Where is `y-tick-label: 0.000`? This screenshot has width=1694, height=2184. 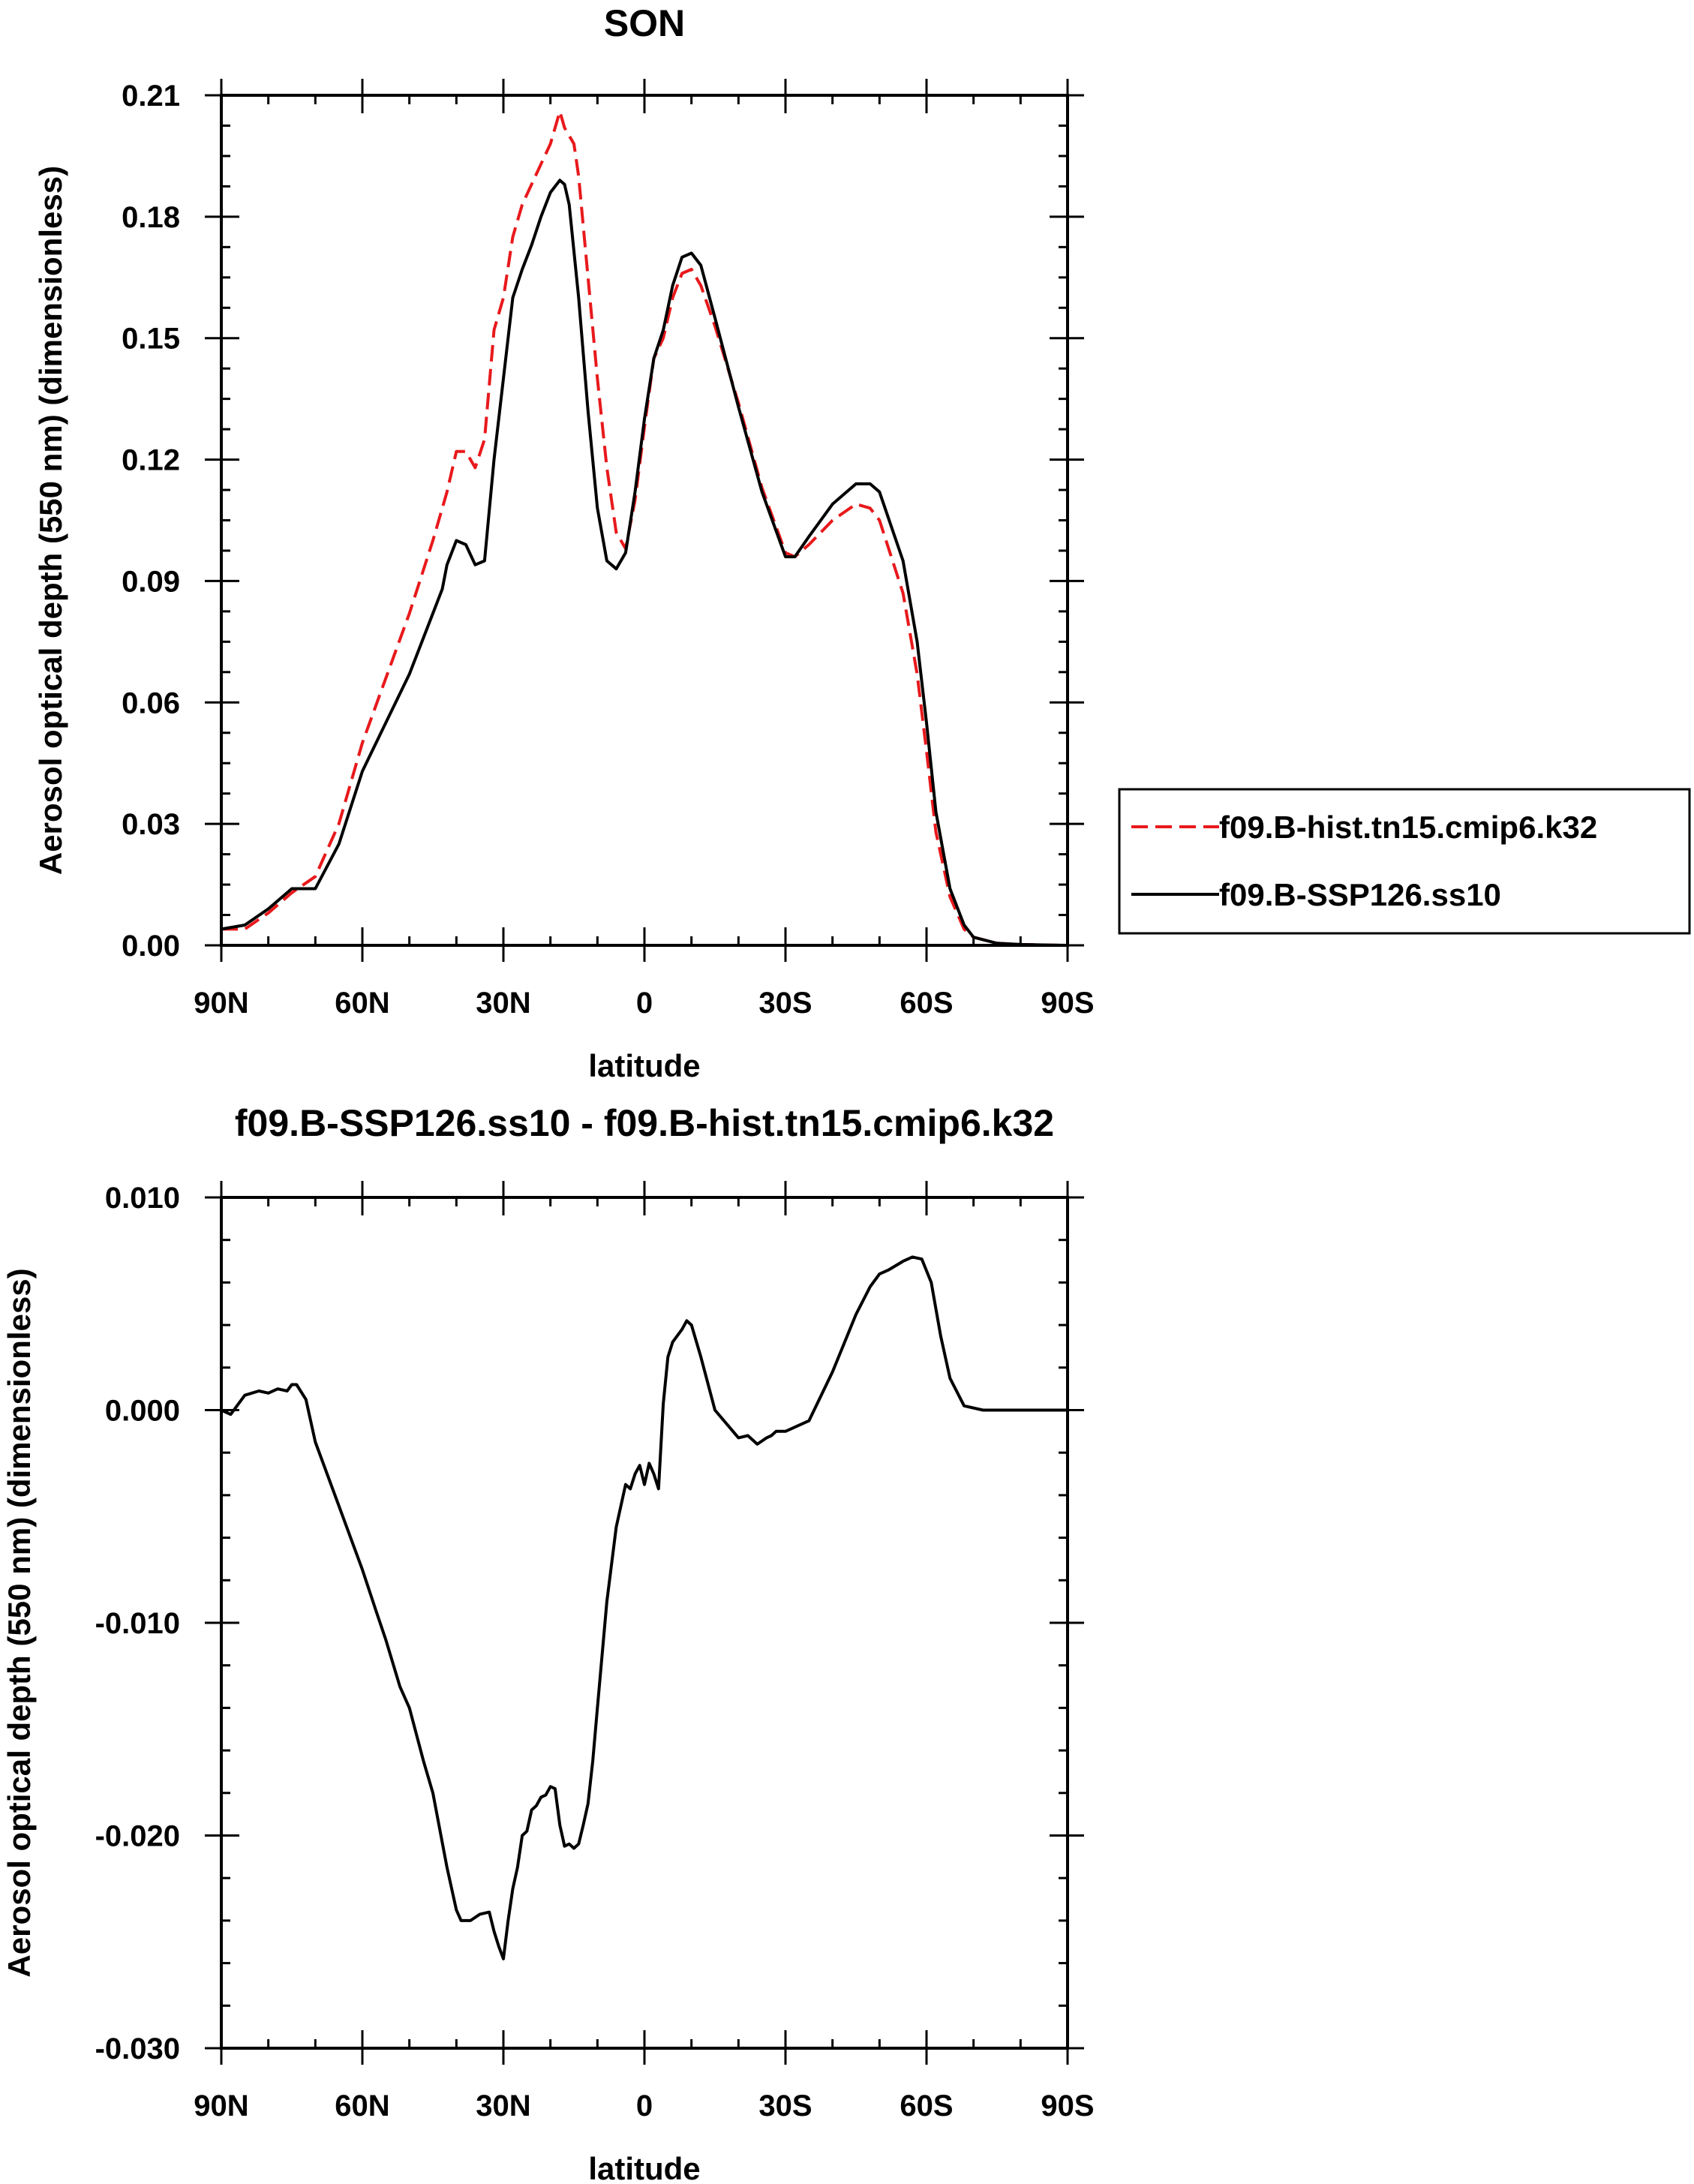
y-tick-label: 0.000 is located at coordinates (142, 1411).